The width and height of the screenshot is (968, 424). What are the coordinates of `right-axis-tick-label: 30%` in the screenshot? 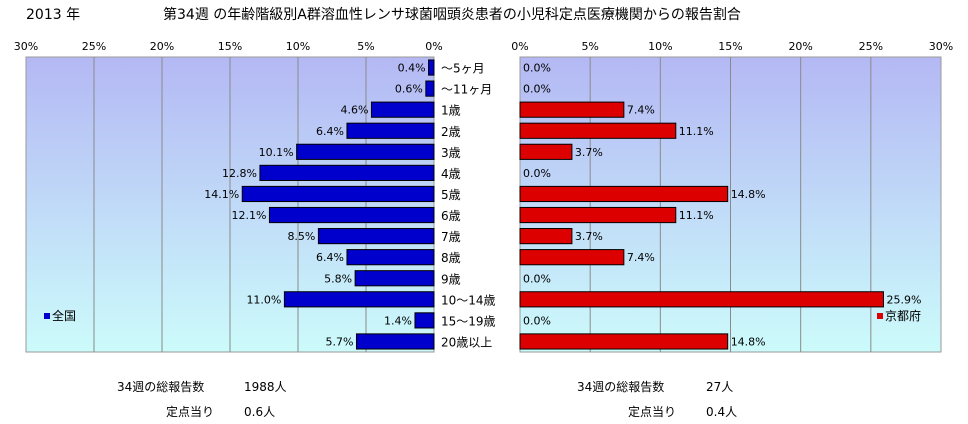 It's located at (941, 46).